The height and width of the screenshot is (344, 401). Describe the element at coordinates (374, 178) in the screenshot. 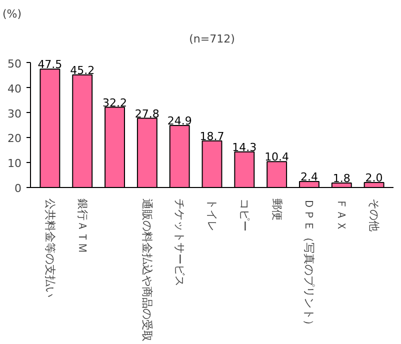

I see `data-label: 2.0` at that location.